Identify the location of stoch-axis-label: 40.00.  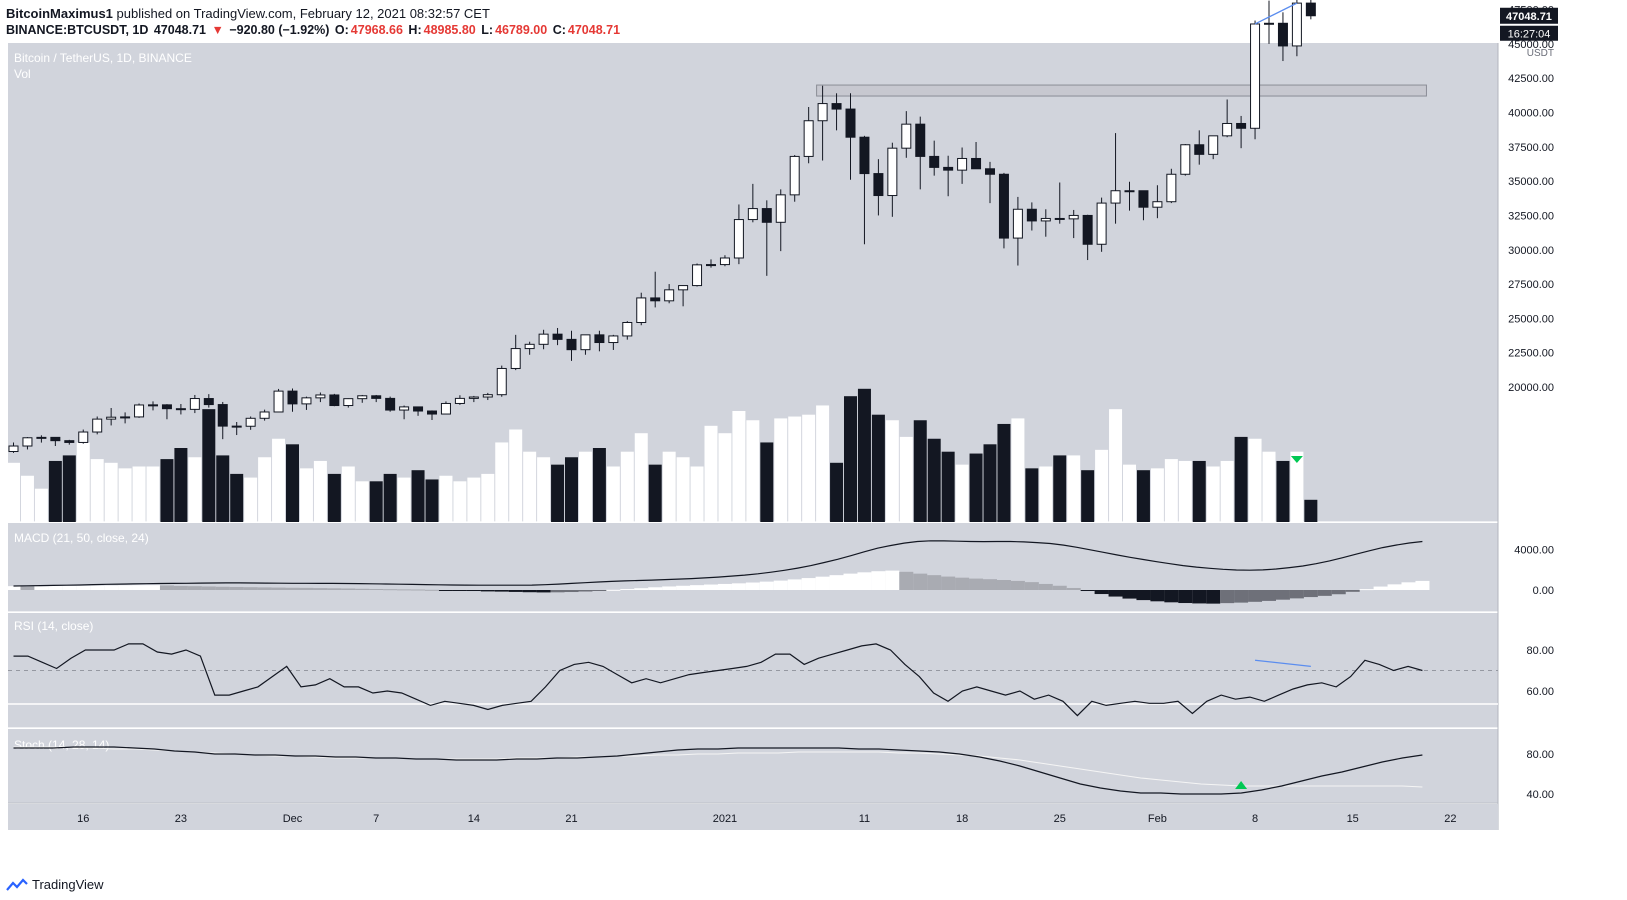
(1540, 795).